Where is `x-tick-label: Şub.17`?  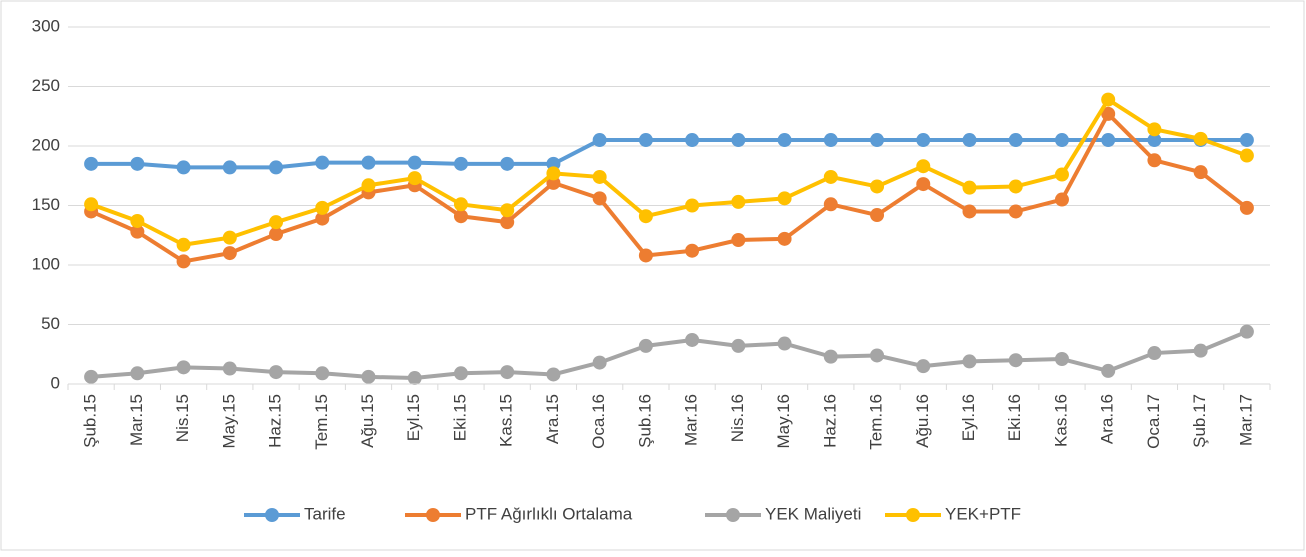 x-tick-label: Şub.17 is located at coordinates (1199, 421).